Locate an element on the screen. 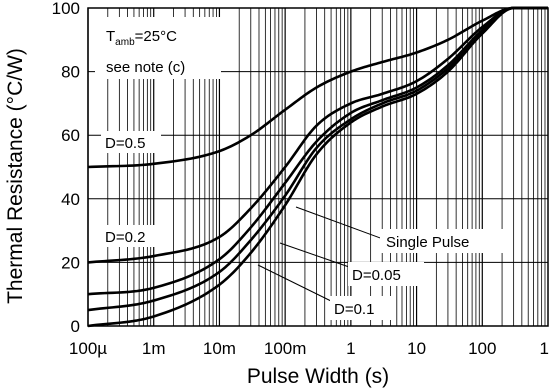 The image size is (550, 389). annotation-leaders is located at coordinates (320, 254).